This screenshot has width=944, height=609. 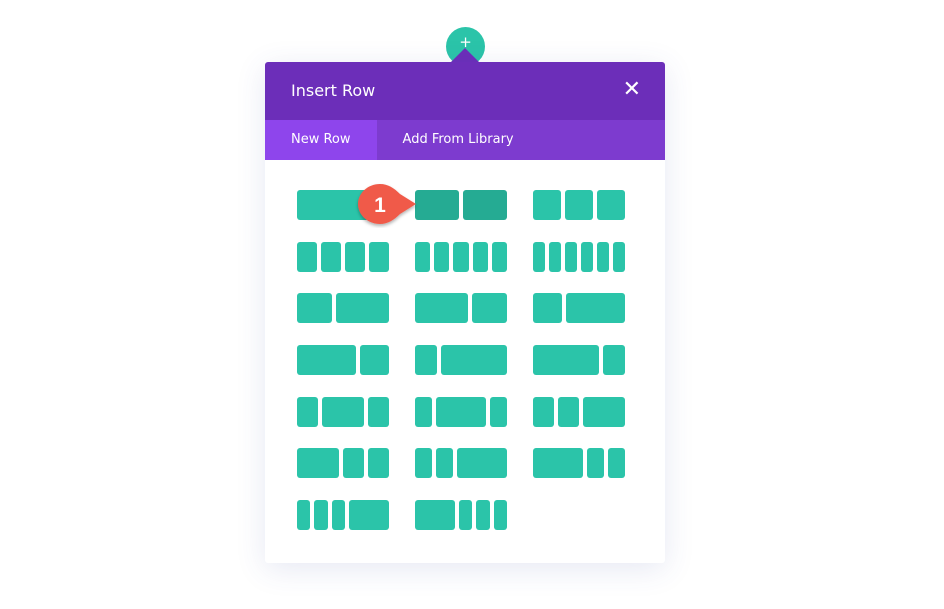 What do you see at coordinates (465, 55) in the screenshot?
I see `modal-pointer` at bounding box center [465, 55].